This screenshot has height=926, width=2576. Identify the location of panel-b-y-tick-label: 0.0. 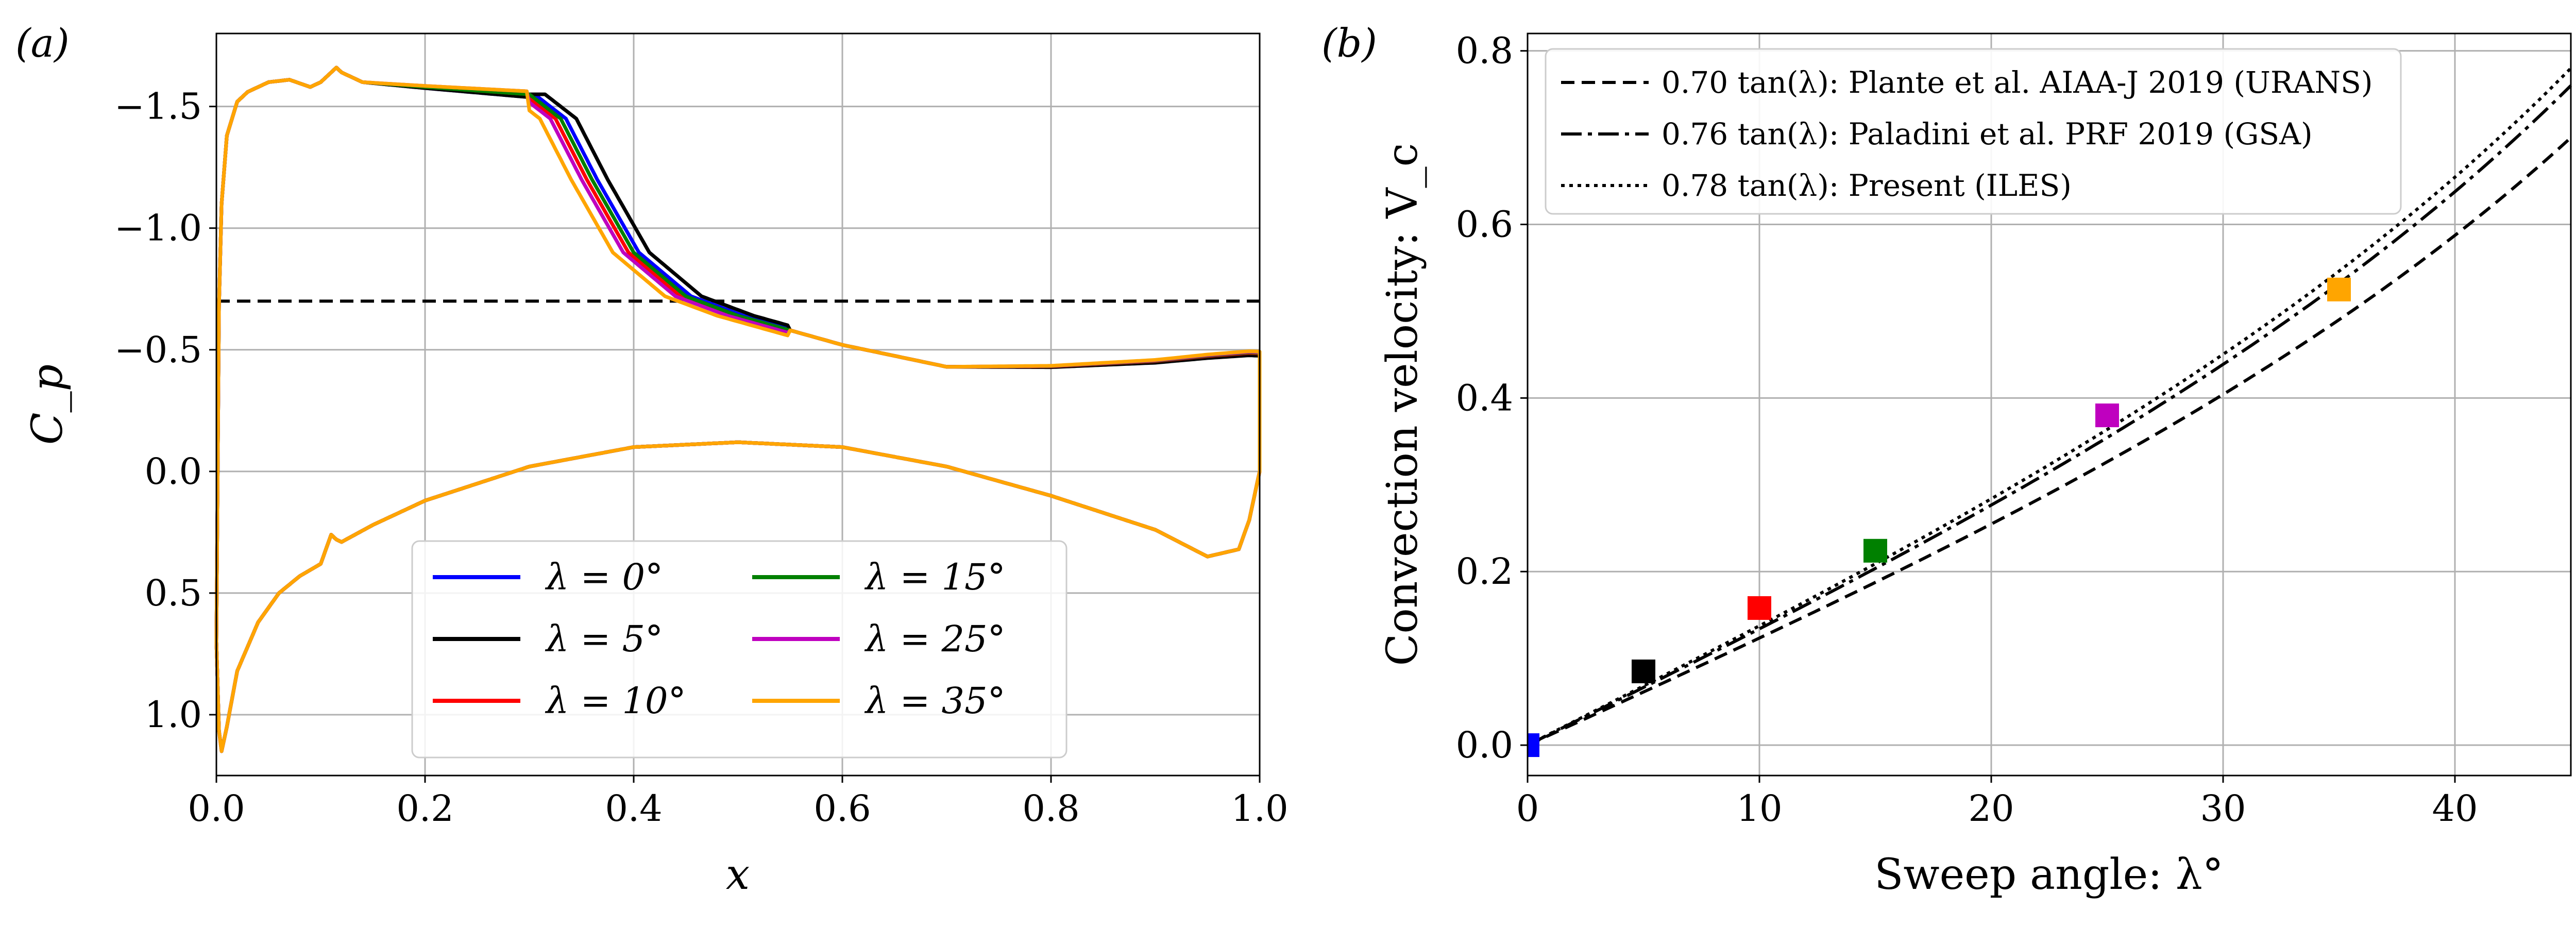
(1484, 745).